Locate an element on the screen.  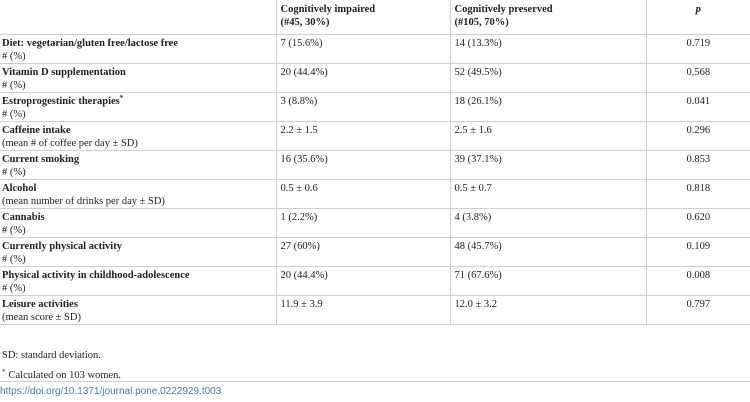
impaired-value-cell: 7 (15.6%) is located at coordinates (362, 49).